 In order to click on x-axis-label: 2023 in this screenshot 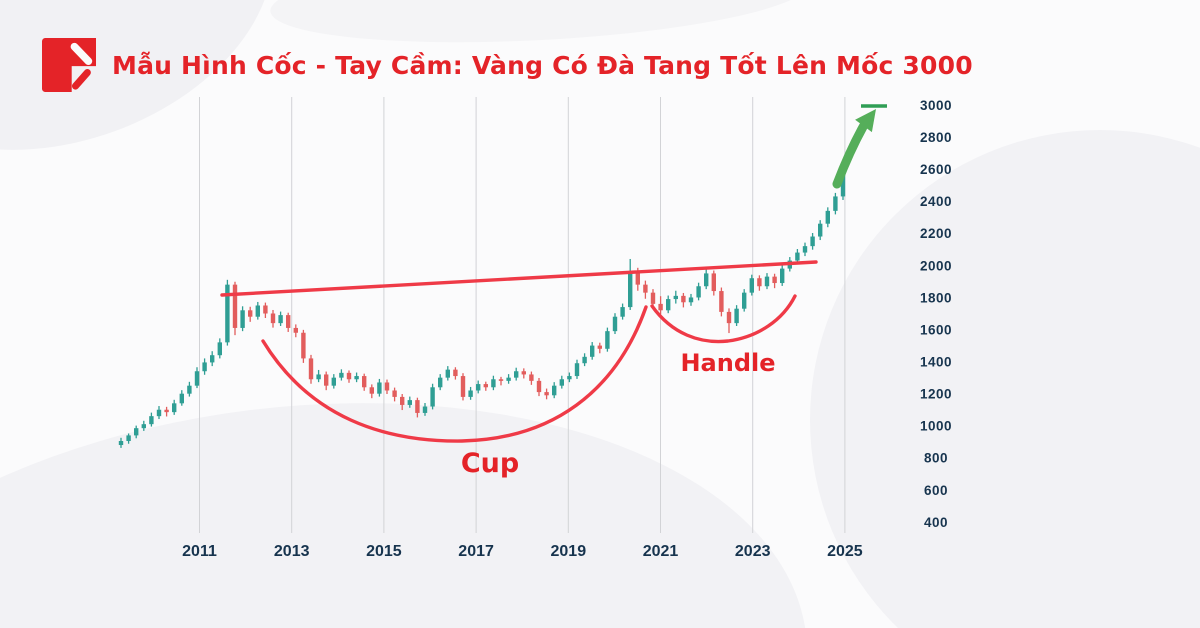, I will do `click(753, 551)`.